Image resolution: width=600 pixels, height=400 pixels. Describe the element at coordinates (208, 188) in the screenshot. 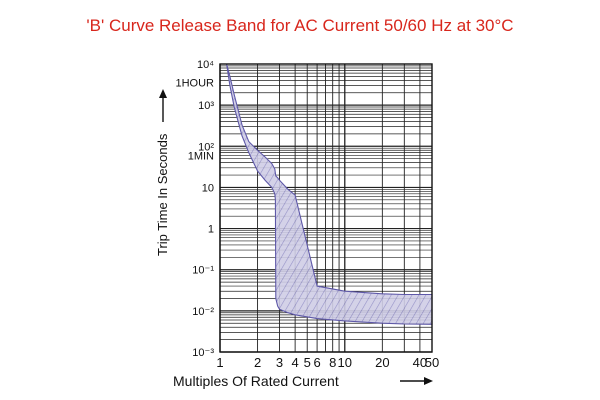

I see `y-tick-label: 10` at that location.